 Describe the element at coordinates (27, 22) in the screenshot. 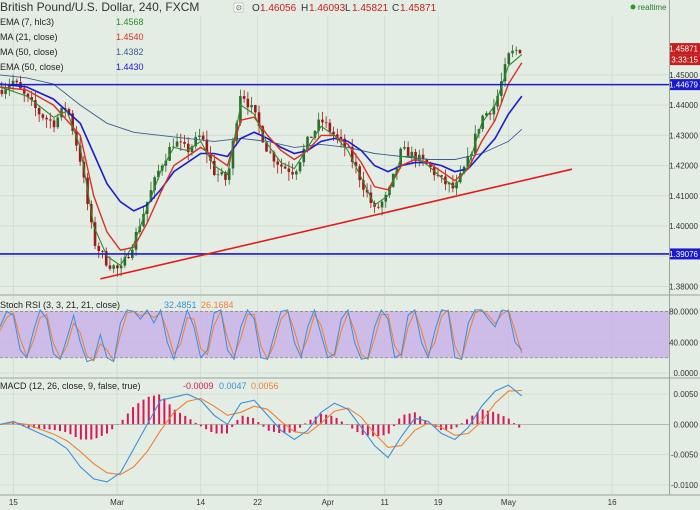

I see `price-legend-label-1: EMA (7, hlc3)` at that location.